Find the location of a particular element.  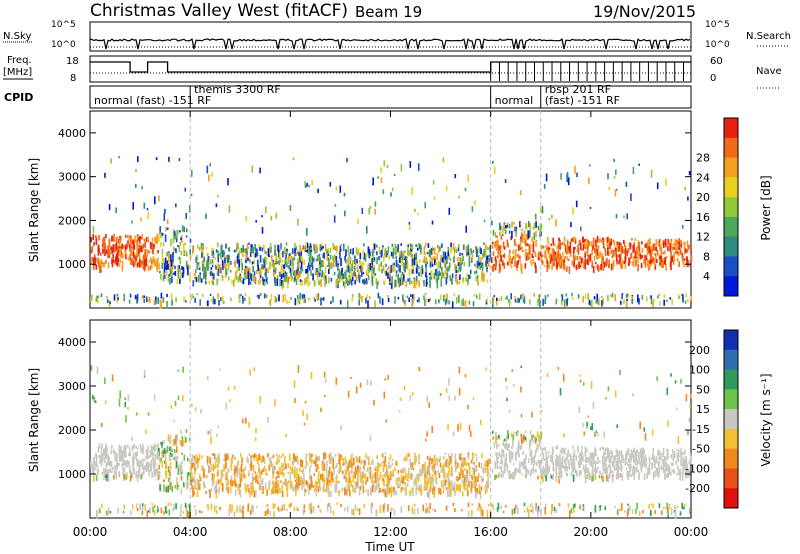

cpid-segment-label: themis 3300 RF is located at coordinates (237, 89).